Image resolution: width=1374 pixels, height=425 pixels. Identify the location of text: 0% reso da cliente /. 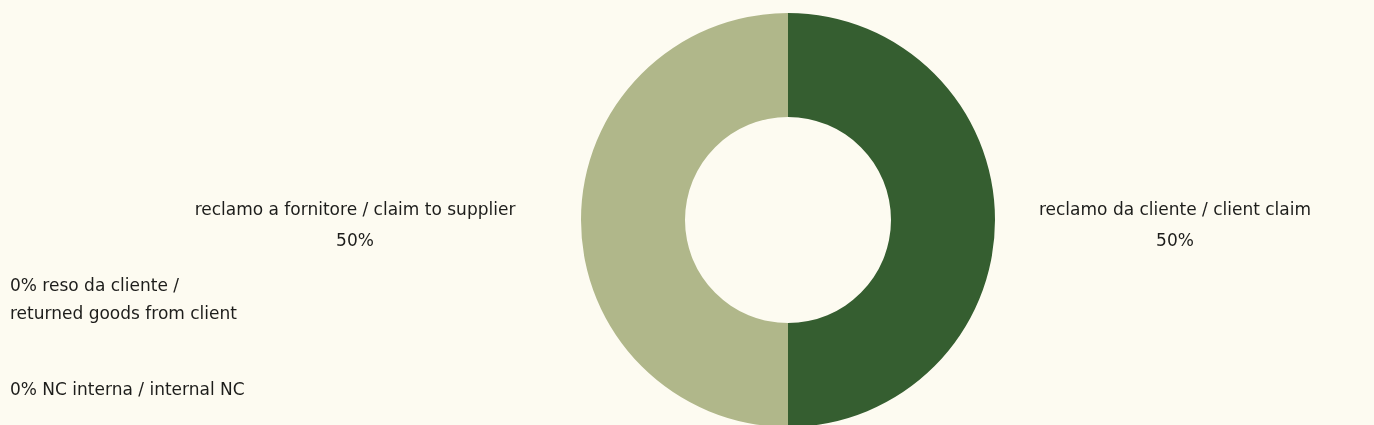
(95, 285).